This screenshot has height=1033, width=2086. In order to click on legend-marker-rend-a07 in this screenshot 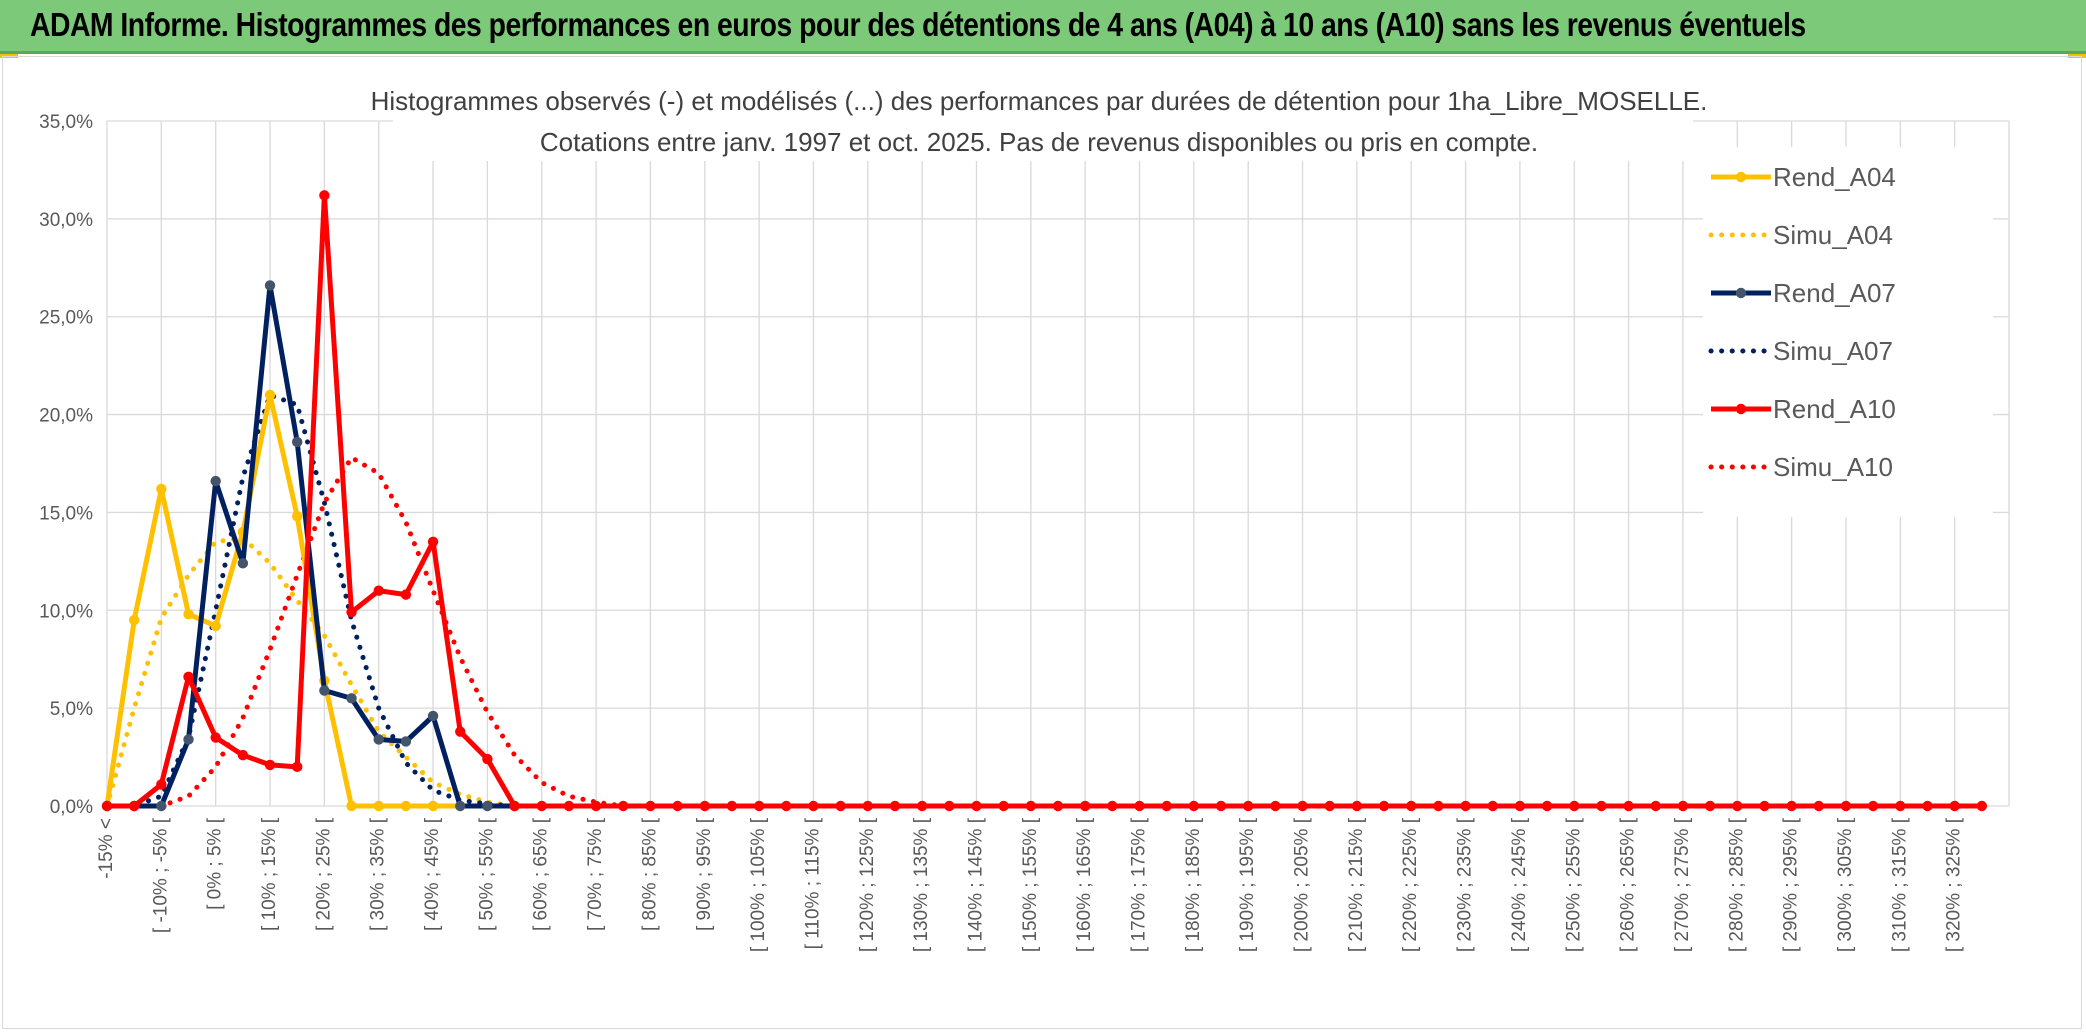, I will do `click(1741, 293)`.